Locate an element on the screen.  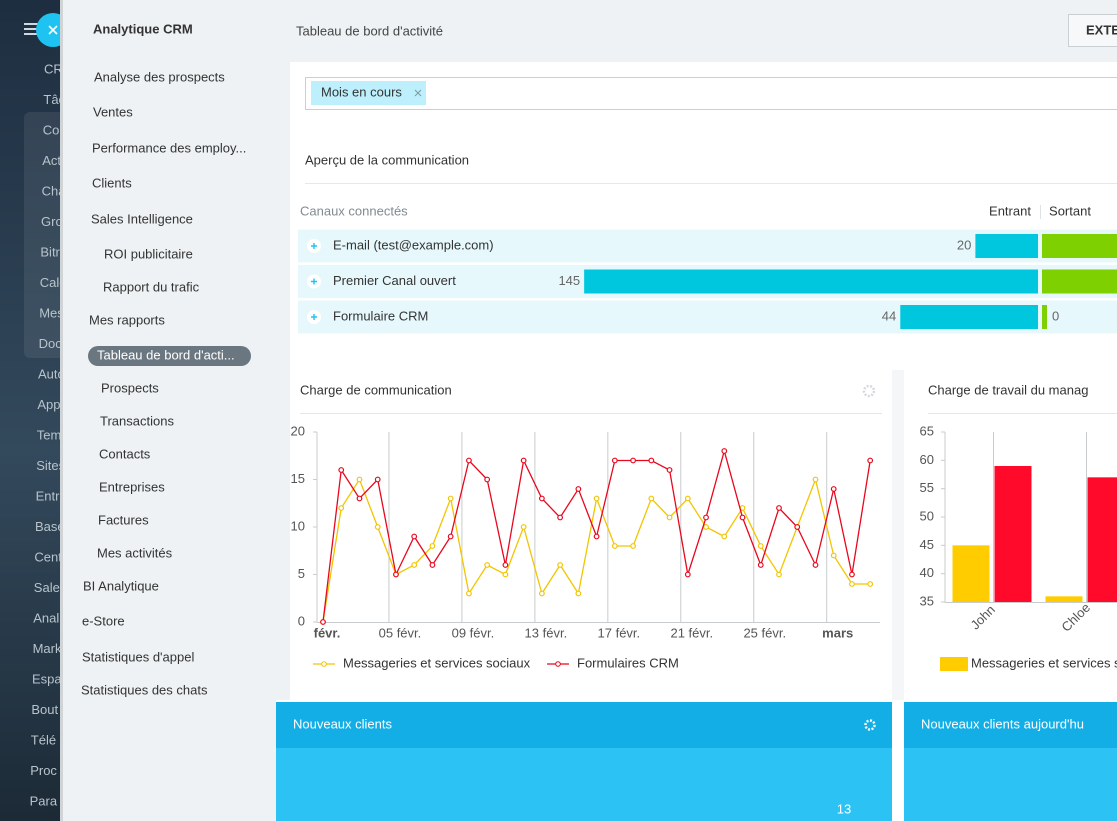
sidebar-item: Appl is located at coordinates (50, 404).